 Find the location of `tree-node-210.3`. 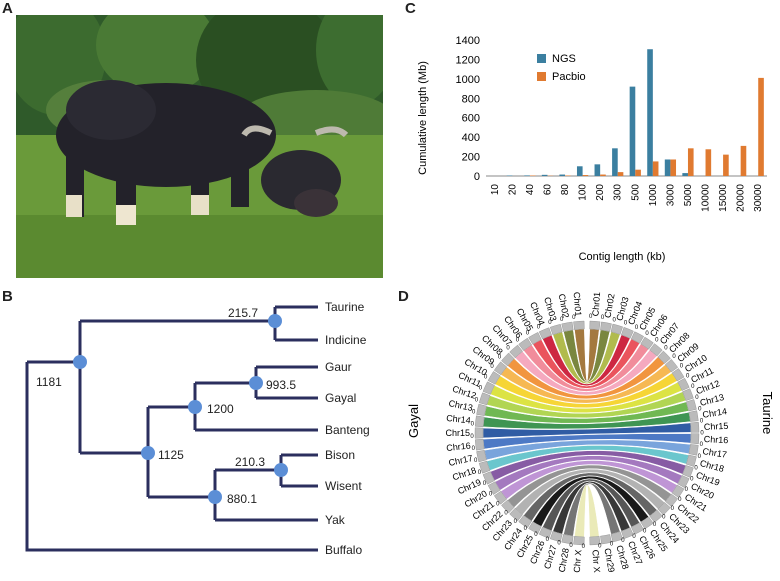

tree-node-210.3 is located at coordinates (281, 470).